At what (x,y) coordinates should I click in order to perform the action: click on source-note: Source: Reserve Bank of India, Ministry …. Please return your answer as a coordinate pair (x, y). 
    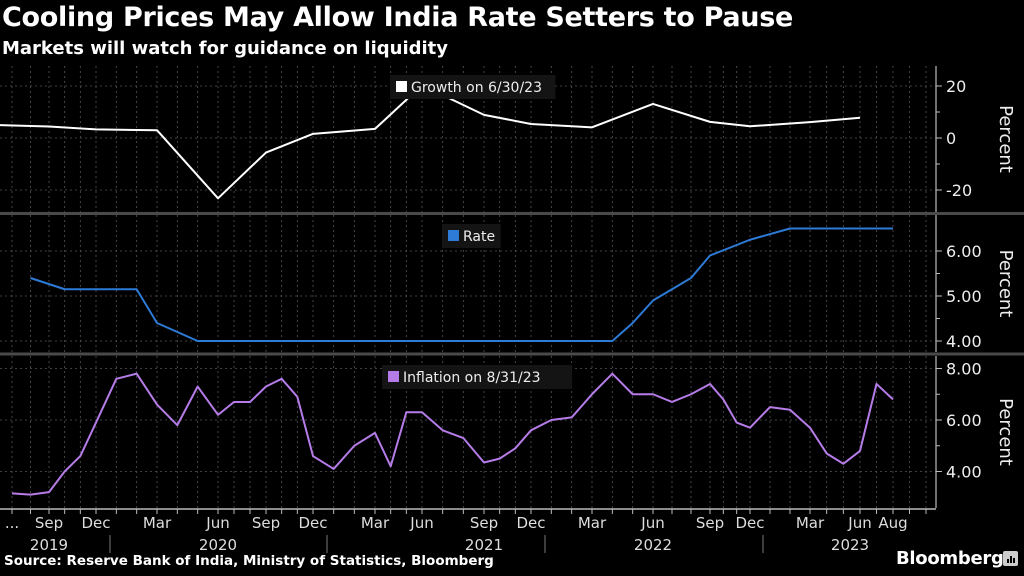
    Looking at the image, I should click on (249, 561).